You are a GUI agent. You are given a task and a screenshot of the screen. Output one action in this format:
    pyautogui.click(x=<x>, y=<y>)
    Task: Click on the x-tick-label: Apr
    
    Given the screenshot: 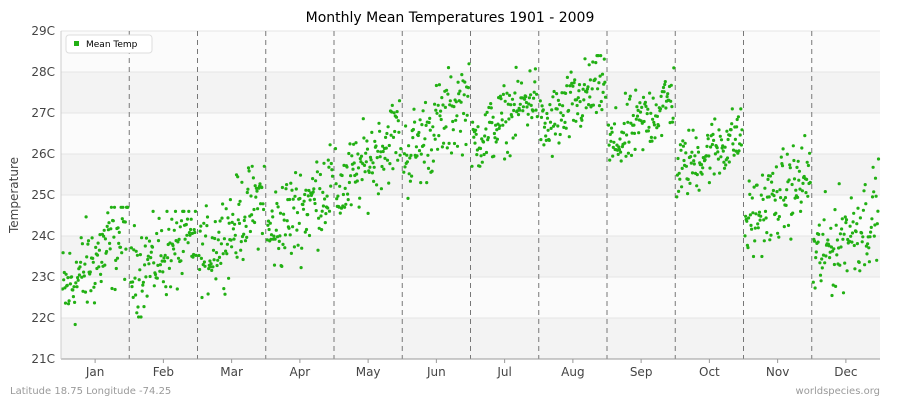 What is the action you would take?
    pyautogui.click(x=299, y=372)
    